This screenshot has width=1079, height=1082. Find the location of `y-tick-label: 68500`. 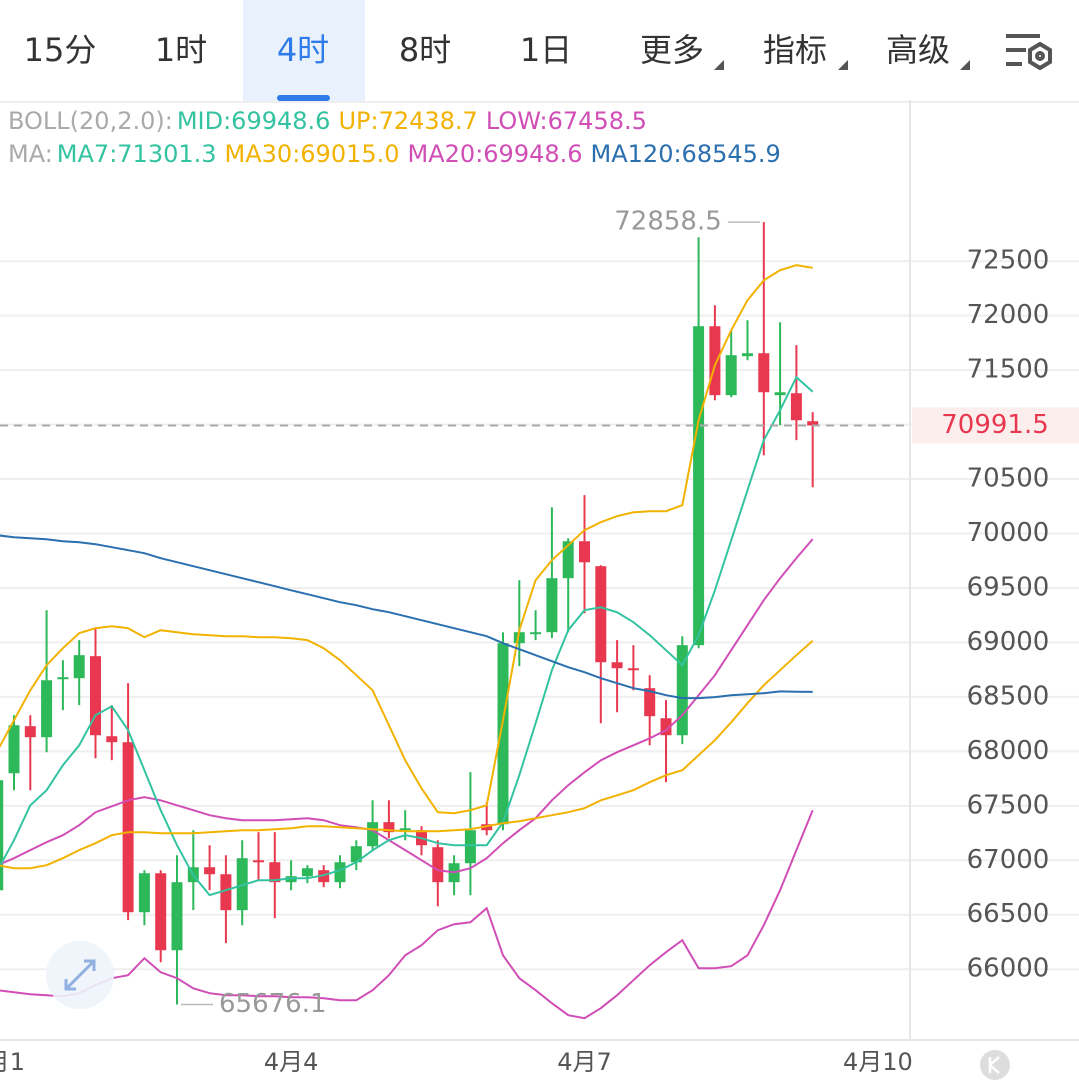

y-tick-label: 68500 is located at coordinates (1008, 696).